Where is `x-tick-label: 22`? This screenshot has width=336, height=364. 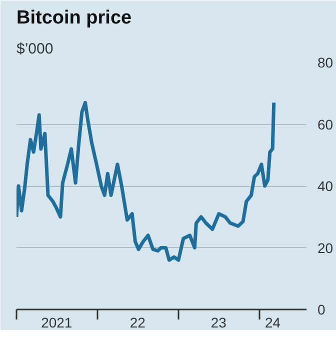 x-tick-label: 22 is located at coordinates (138, 322).